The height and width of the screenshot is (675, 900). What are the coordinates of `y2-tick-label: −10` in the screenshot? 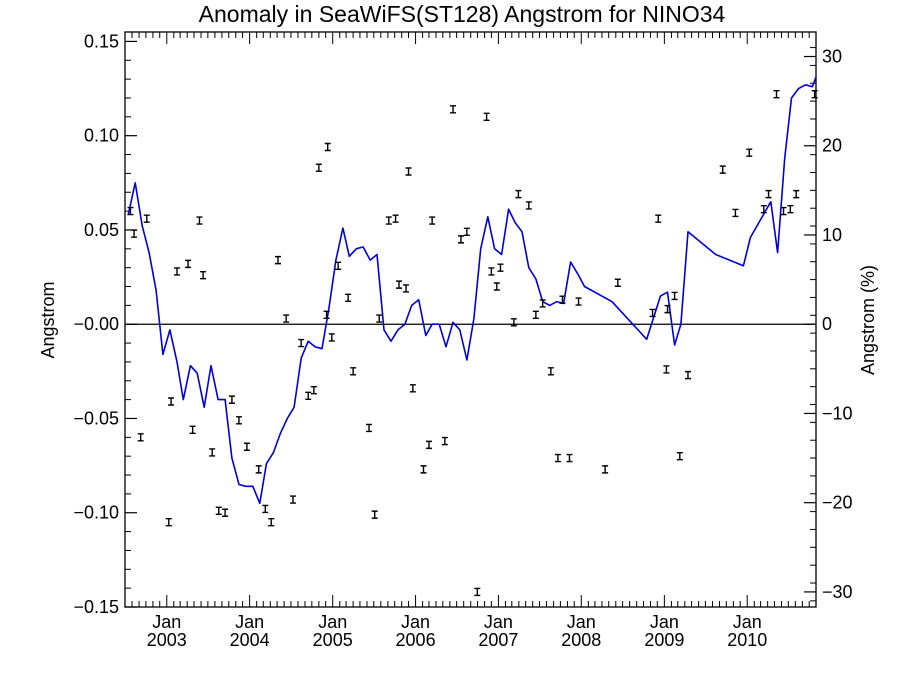 It's located at (837, 413).